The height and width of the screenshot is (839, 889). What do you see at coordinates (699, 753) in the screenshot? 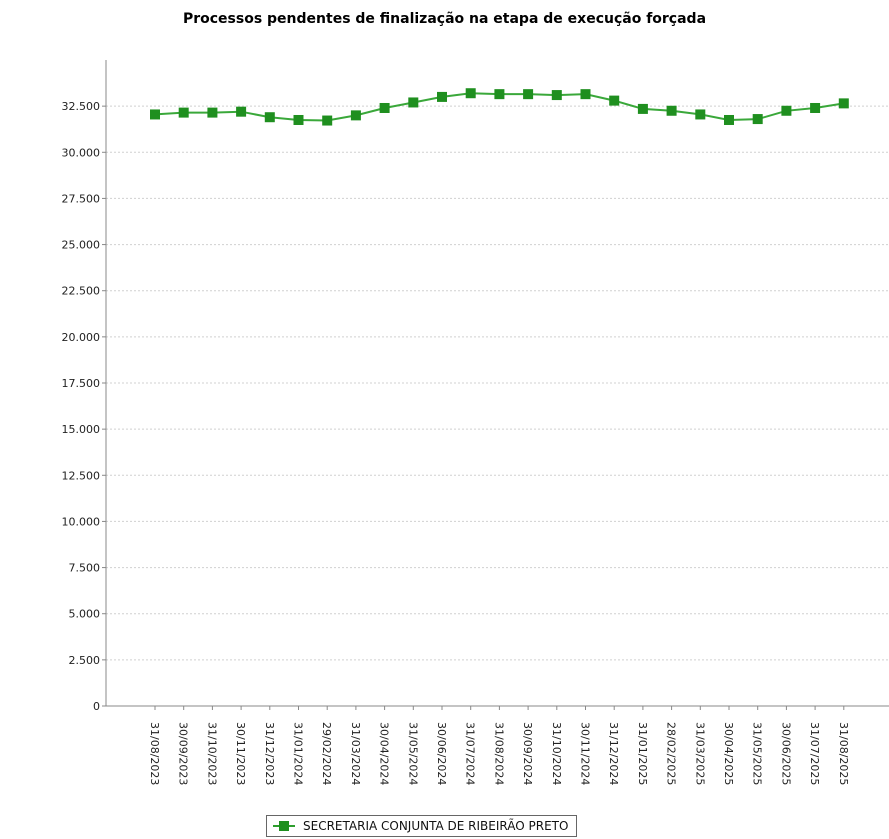
I see `x-tick-label: 31/03/2025` at bounding box center [699, 753].